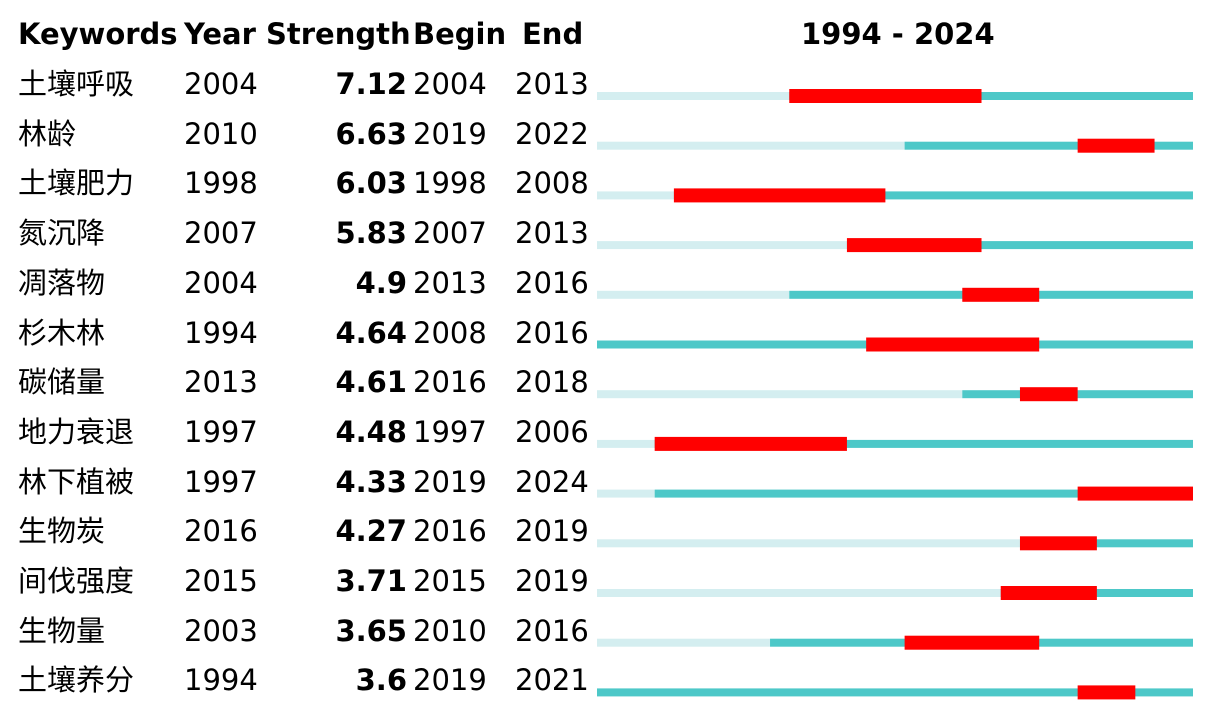 Image resolution: width=1222 pixels, height=722 pixels. I want to click on end-header: End, so click(553, 34).